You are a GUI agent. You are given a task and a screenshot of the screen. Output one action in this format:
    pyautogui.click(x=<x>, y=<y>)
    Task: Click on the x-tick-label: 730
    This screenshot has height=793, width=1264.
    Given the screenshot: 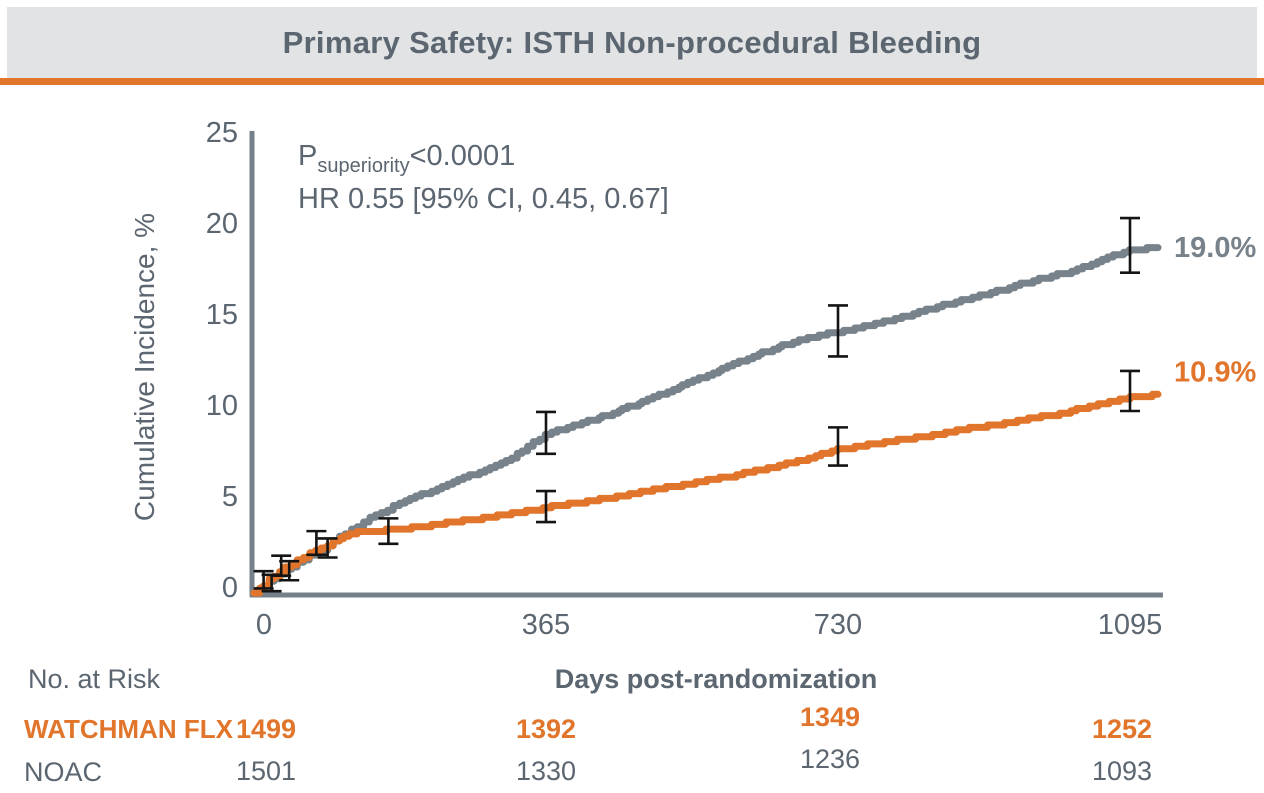 What is the action you would take?
    pyautogui.click(x=838, y=625)
    